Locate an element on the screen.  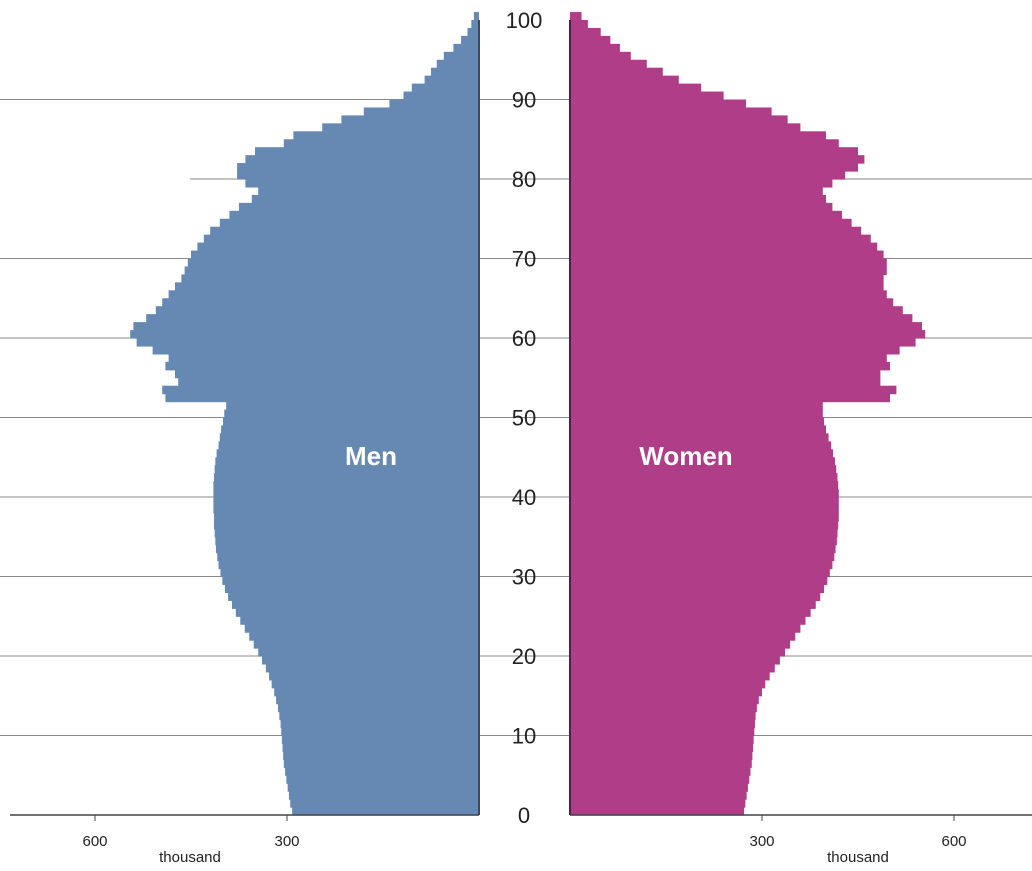
women-axis-unit: thousand is located at coordinates (858, 857).